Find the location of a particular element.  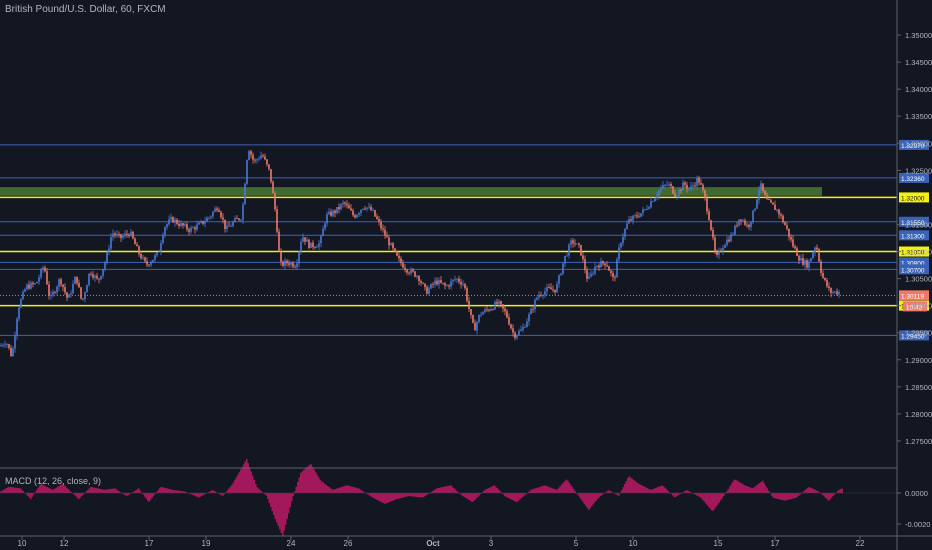

time-tick-label: 5 is located at coordinates (576, 543).